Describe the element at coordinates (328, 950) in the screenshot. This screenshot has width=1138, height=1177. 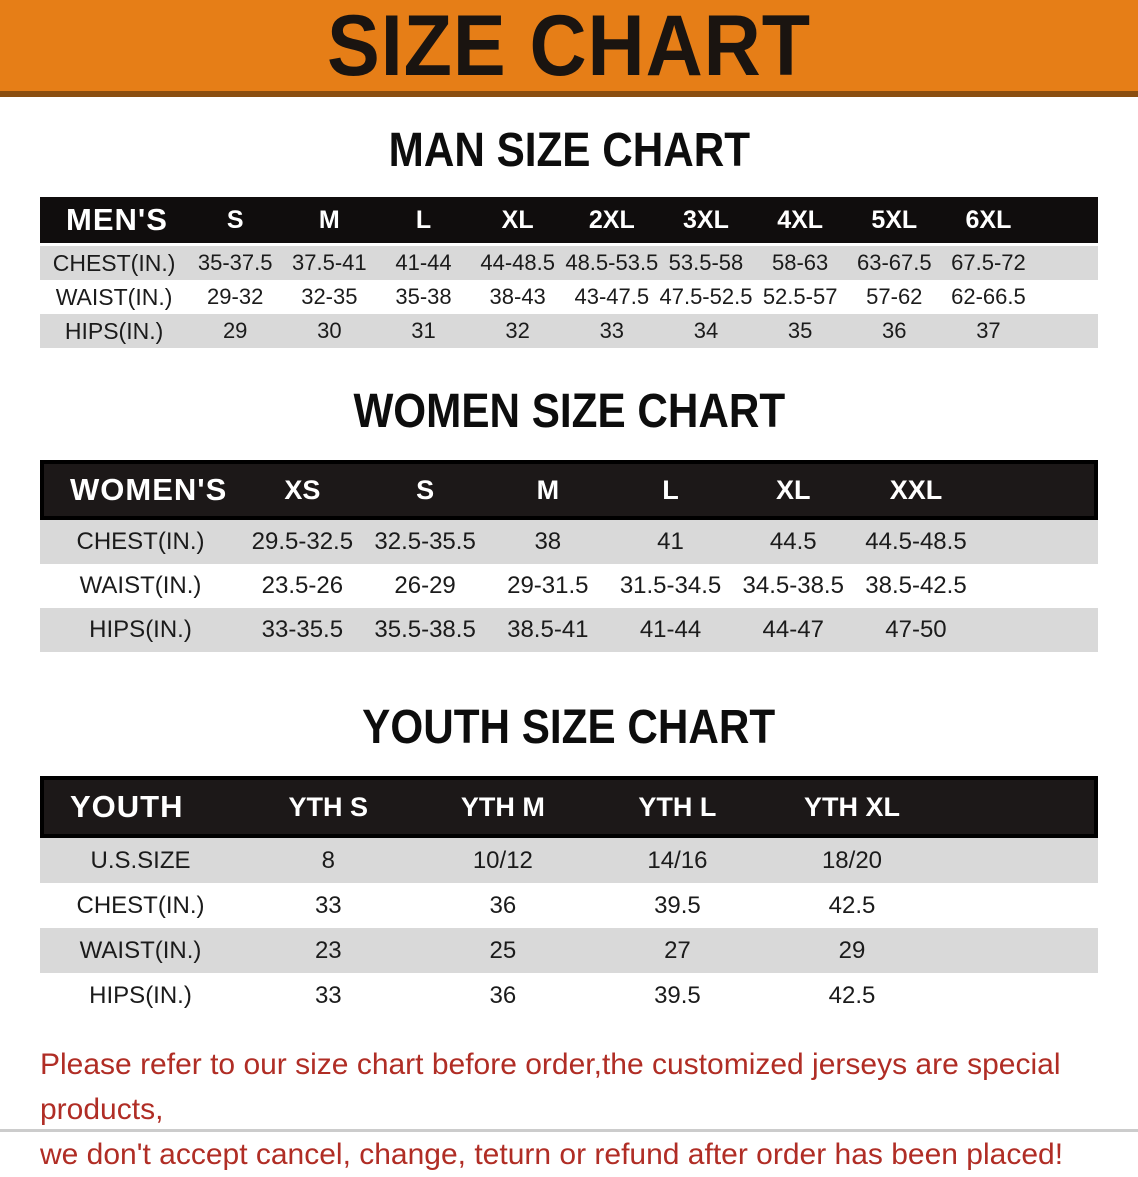
I see `measurement-value: 23` at that location.